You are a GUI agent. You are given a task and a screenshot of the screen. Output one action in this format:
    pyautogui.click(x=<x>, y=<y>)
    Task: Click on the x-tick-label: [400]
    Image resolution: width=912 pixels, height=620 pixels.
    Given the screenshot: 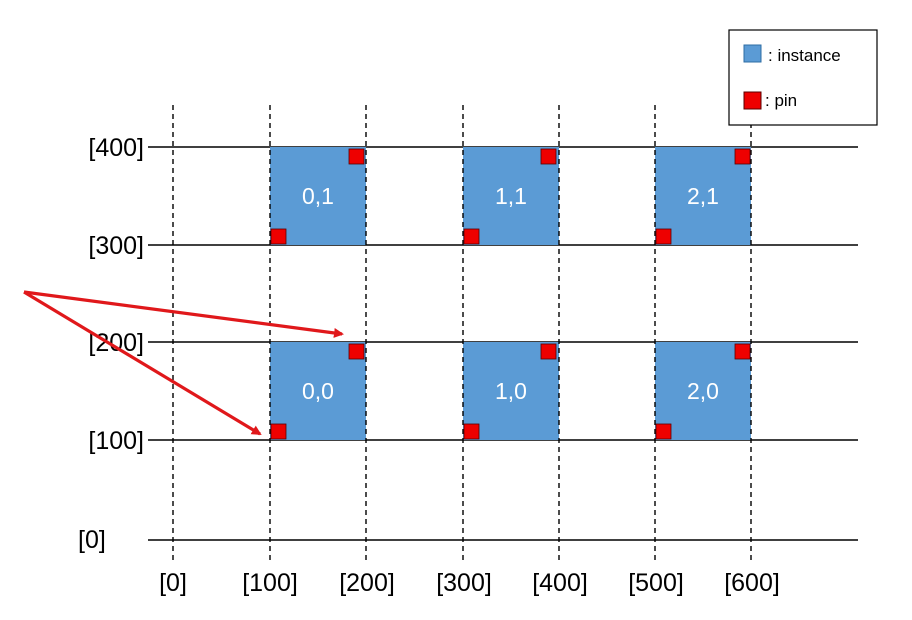 What is the action you would take?
    pyautogui.click(x=560, y=583)
    